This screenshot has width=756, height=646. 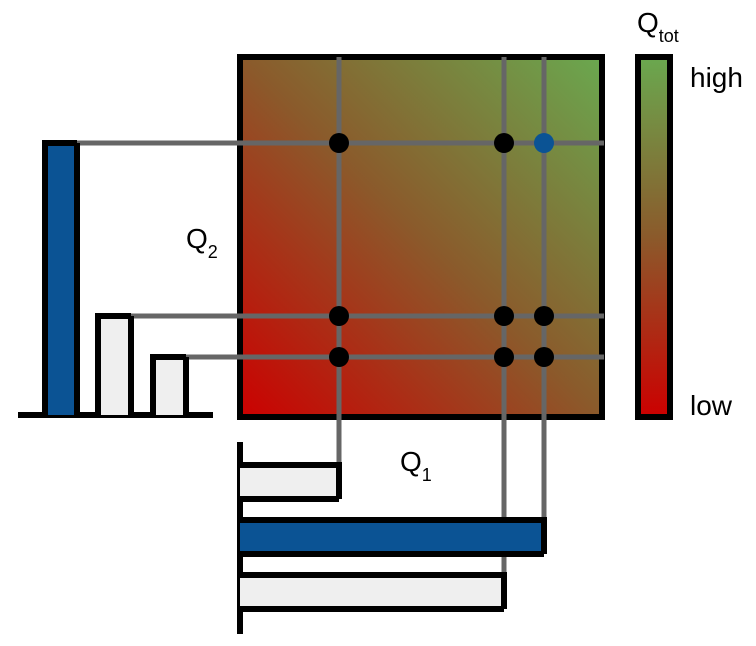 What do you see at coordinates (416, 465) in the screenshot?
I see `q1-label: Q1` at bounding box center [416, 465].